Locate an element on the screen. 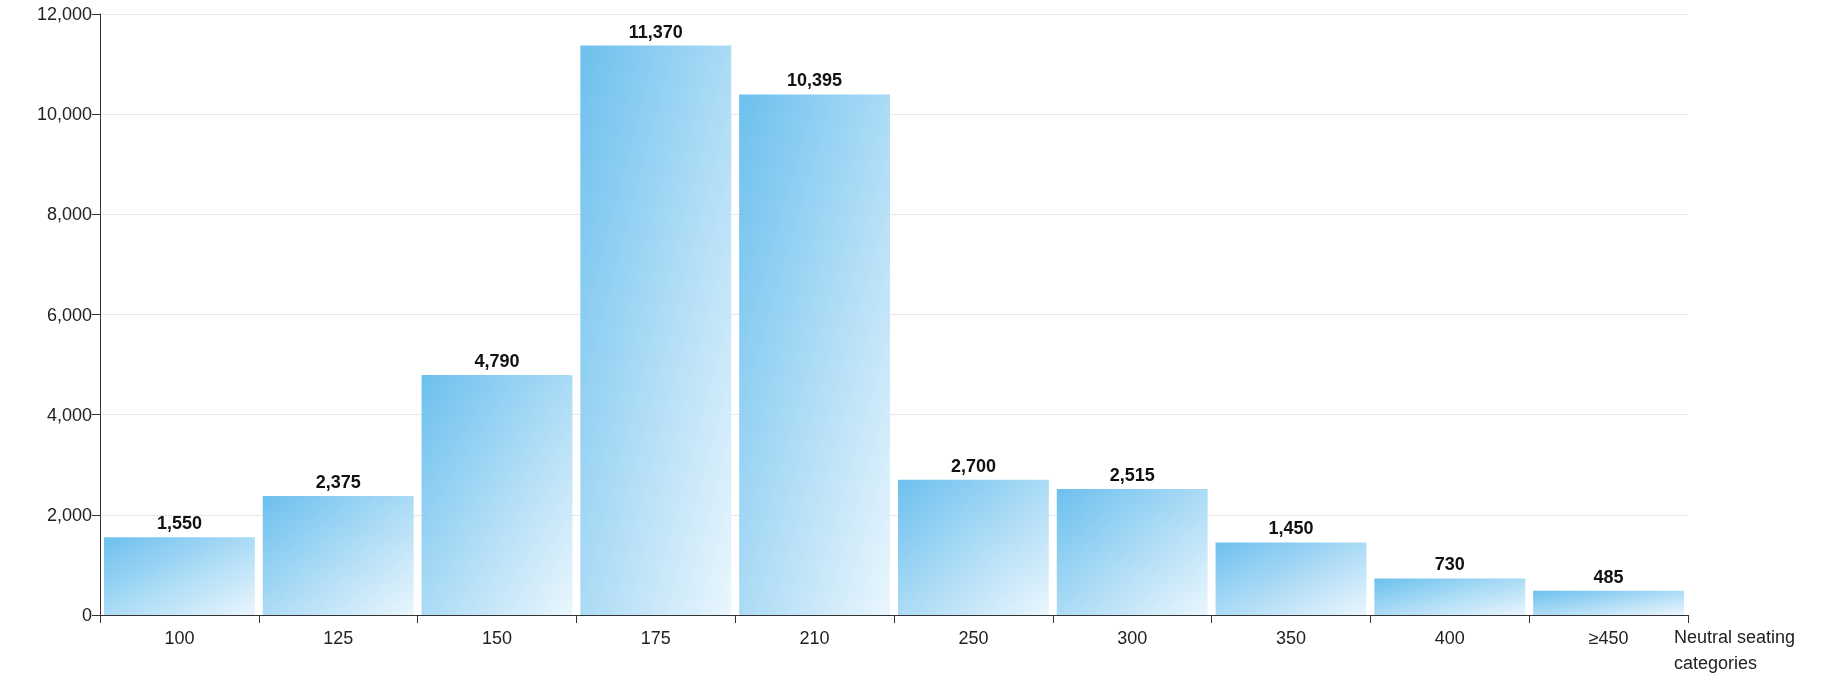 This screenshot has height=687, width=1833. x-tick-label: 150 is located at coordinates (497, 638).